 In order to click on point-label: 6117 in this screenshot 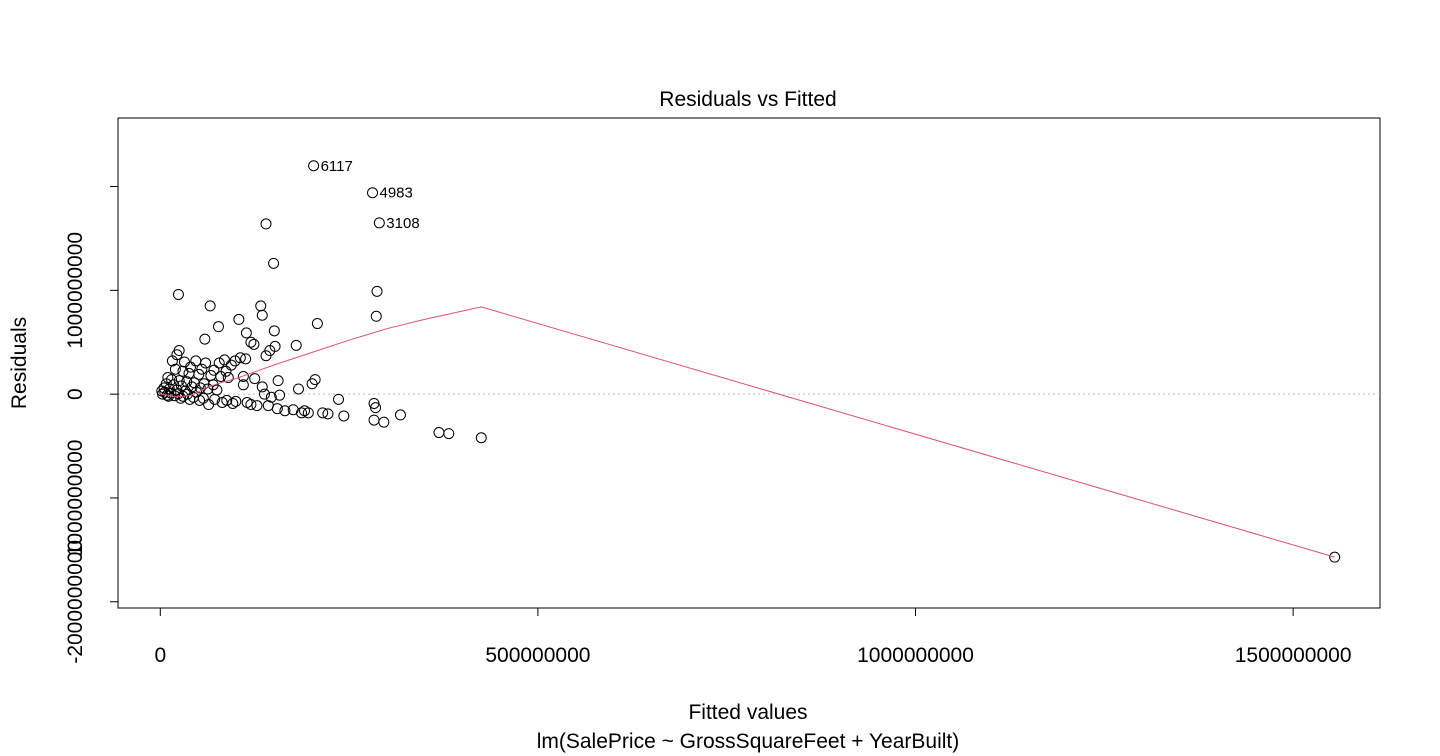, I will do `click(337, 166)`.